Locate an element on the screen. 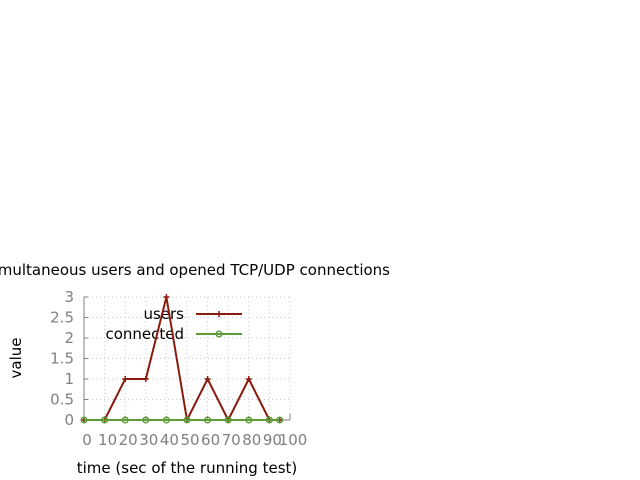 This screenshot has height=480, width=640. legend-label-connected: connected is located at coordinates (144, 334).